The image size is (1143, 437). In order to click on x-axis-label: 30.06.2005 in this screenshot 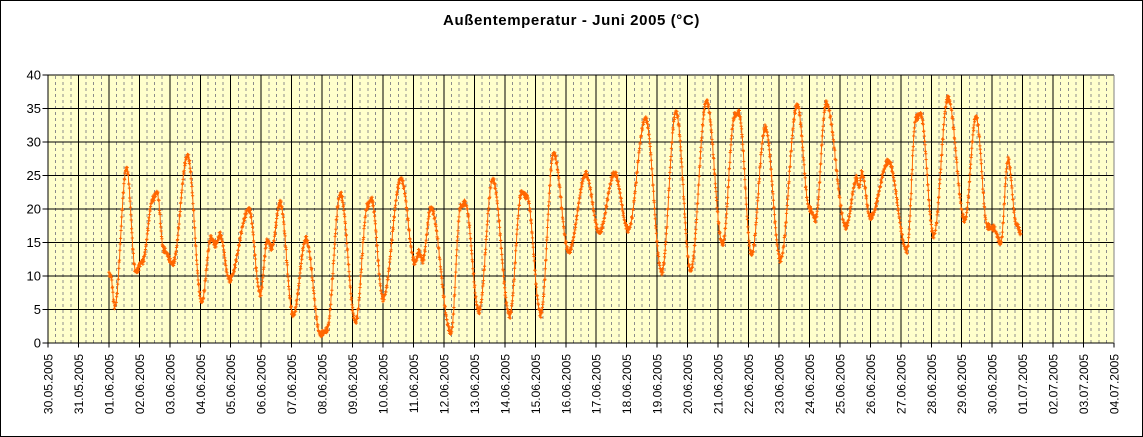, I will do `click(993, 384)`.